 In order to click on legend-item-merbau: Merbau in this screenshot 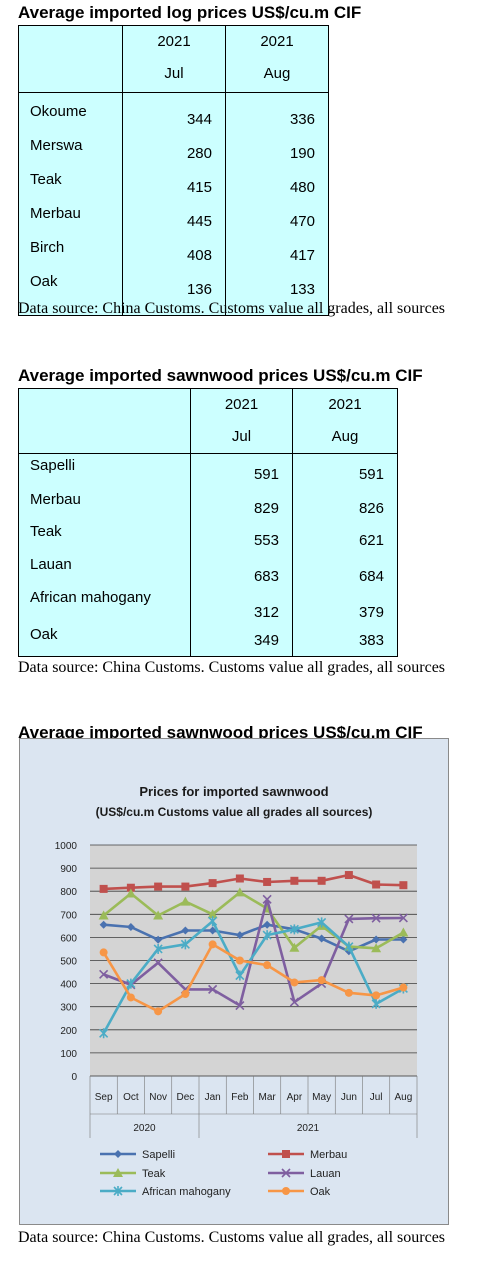, I will do `click(307, 1155)`.